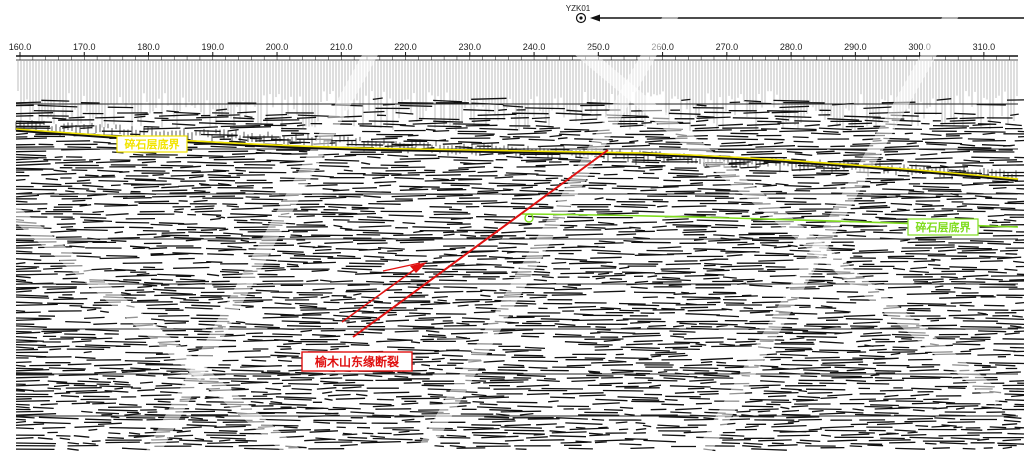 This screenshot has height=458, width=1024. I want to click on axis-tick-label: 240.0, so click(534, 47).